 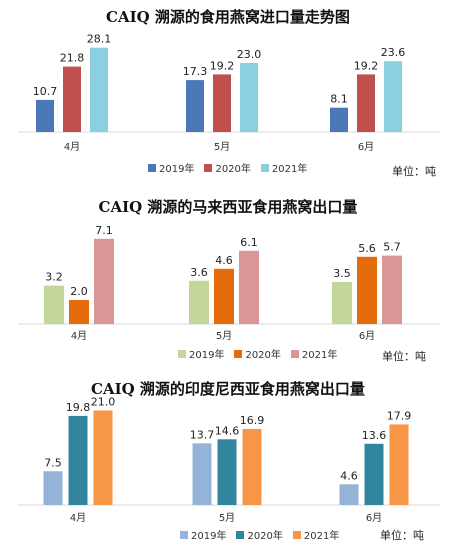 I want to click on data-label: 21.0, so click(x=103, y=402).